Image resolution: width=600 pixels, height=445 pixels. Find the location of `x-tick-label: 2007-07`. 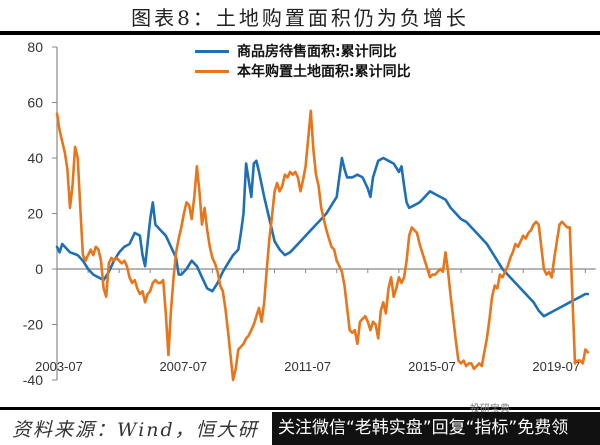

x-tick-label: 2007-07 is located at coordinates (183, 366).